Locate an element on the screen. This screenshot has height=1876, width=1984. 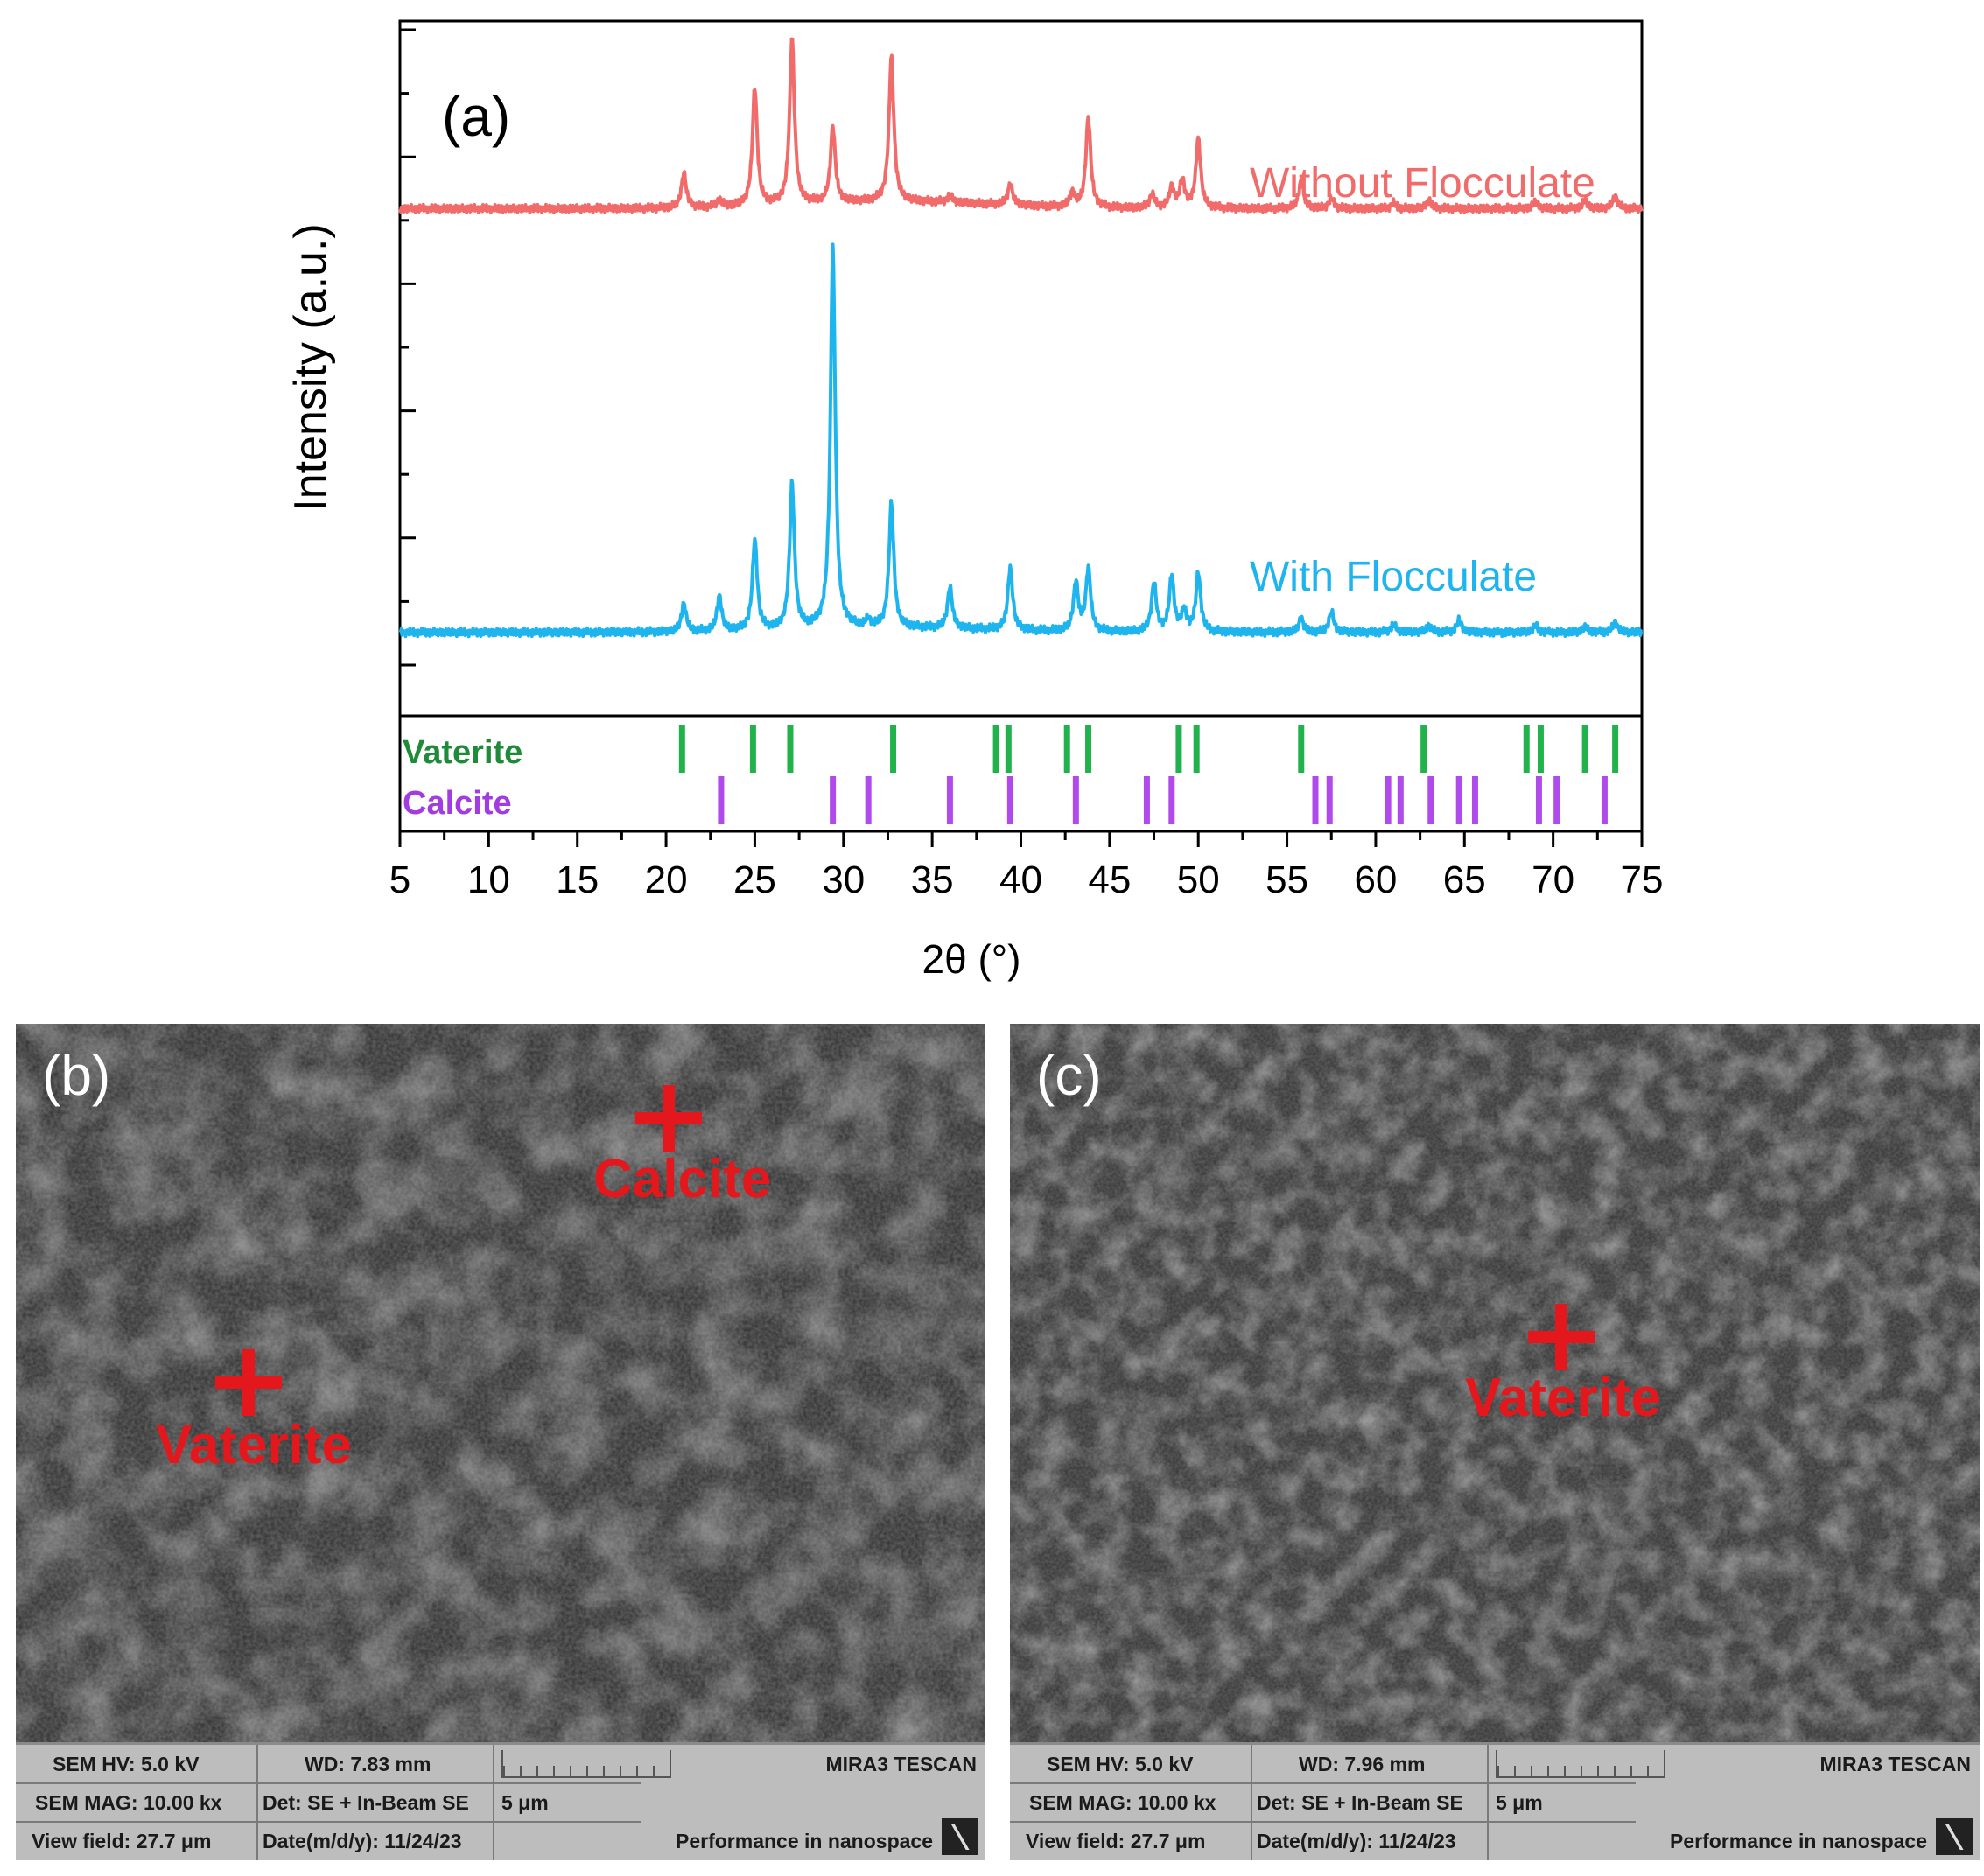
panel-label-a: (a) is located at coordinates (476, 116).